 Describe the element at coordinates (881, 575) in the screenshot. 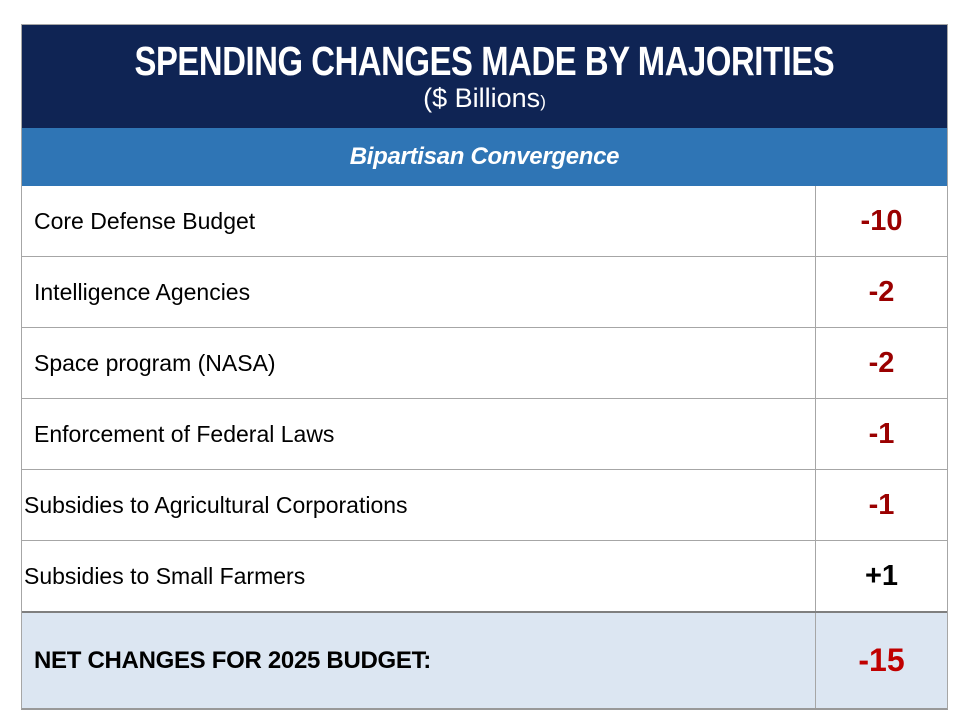

I see `row-value: +1` at that location.